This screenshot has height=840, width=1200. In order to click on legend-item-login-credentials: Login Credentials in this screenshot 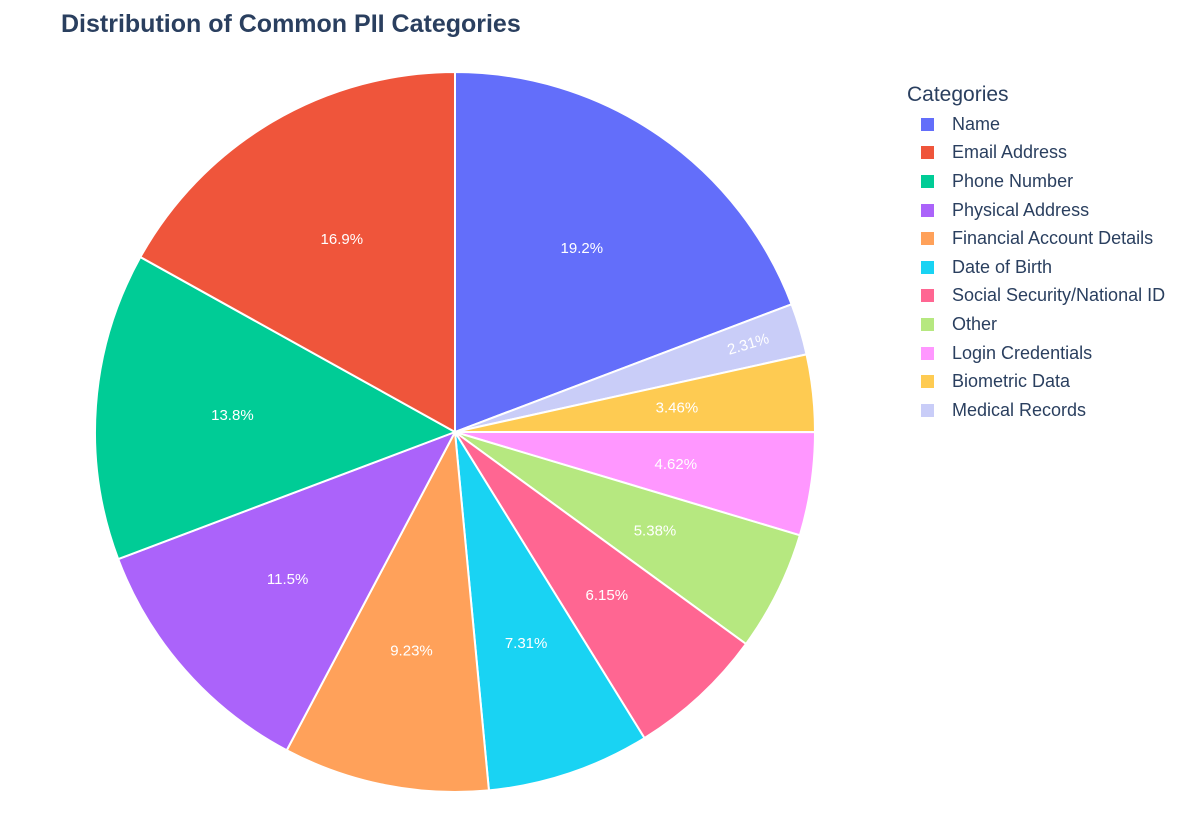, I will do `click(1043, 353)`.